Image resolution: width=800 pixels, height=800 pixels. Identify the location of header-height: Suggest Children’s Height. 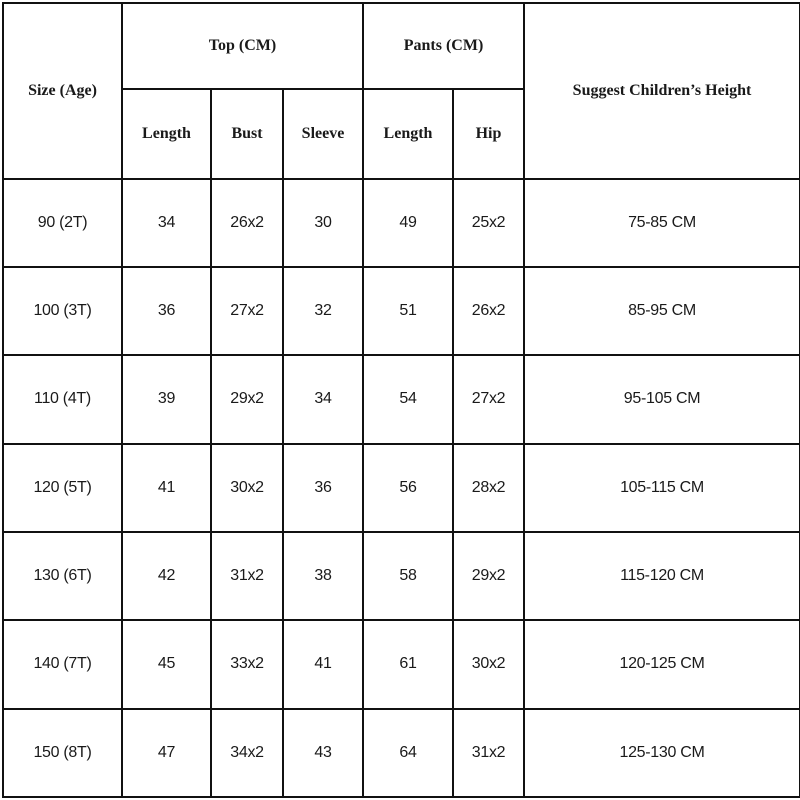
(661, 91).